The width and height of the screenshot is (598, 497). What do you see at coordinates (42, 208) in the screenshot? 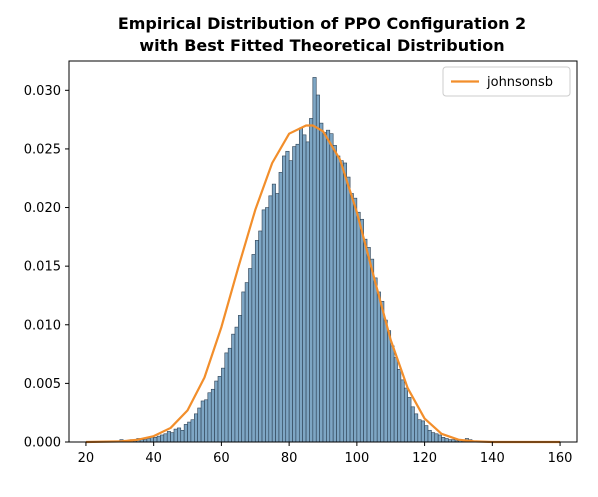
I see `y-tick-label: 0.020` at bounding box center [42, 208].